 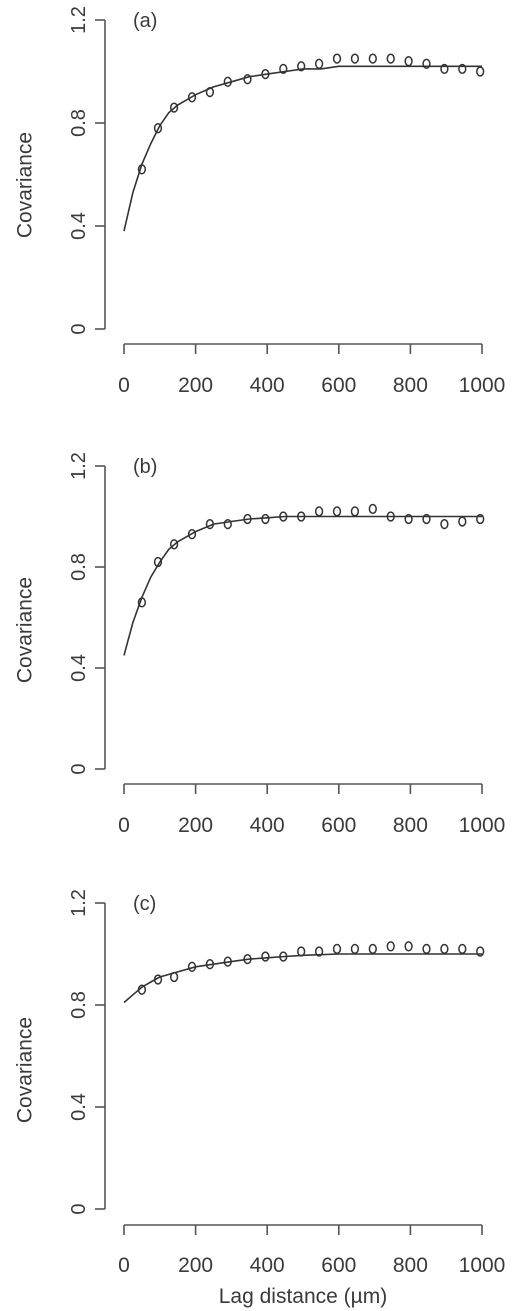 I want to click on panel-label: (c), so click(x=144, y=904).